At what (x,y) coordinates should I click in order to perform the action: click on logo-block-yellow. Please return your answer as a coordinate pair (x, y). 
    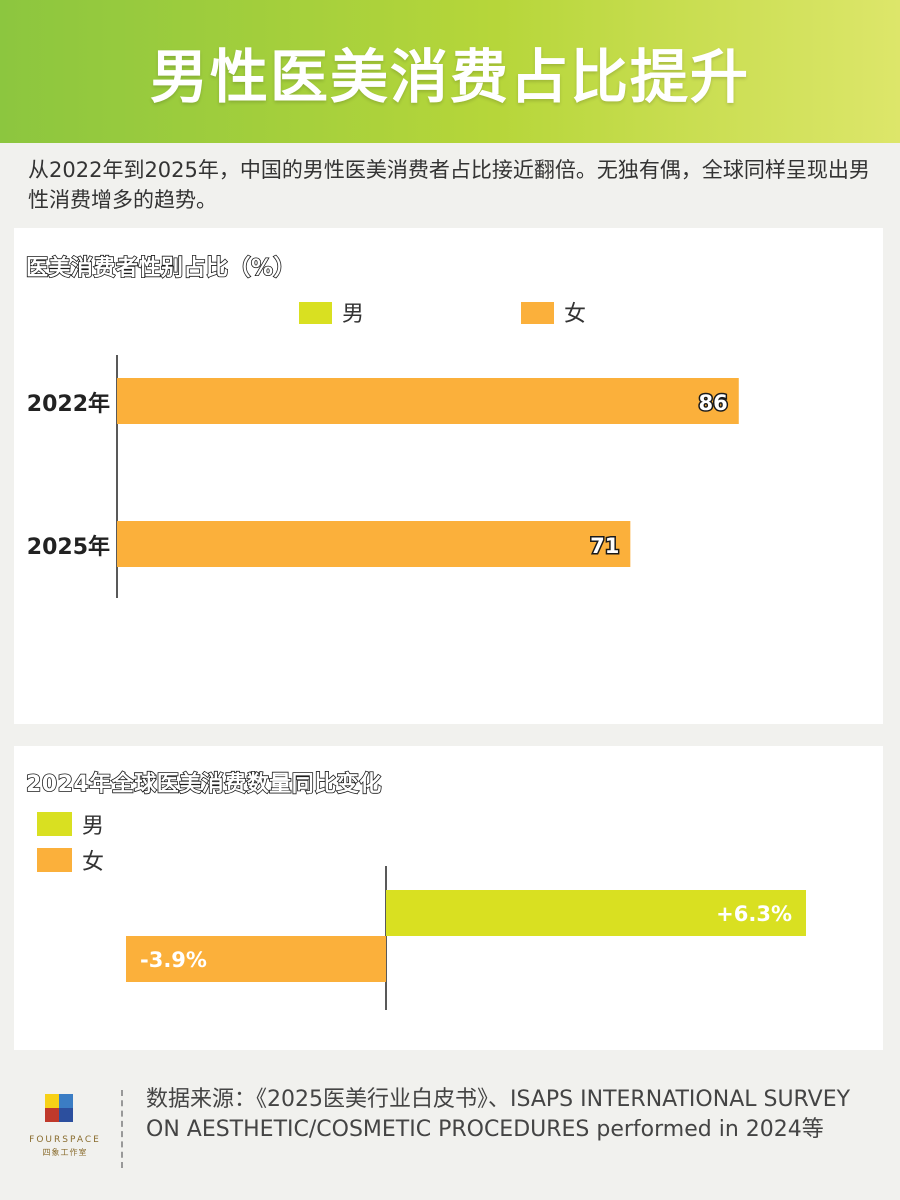
    Looking at the image, I should click on (52, 1101).